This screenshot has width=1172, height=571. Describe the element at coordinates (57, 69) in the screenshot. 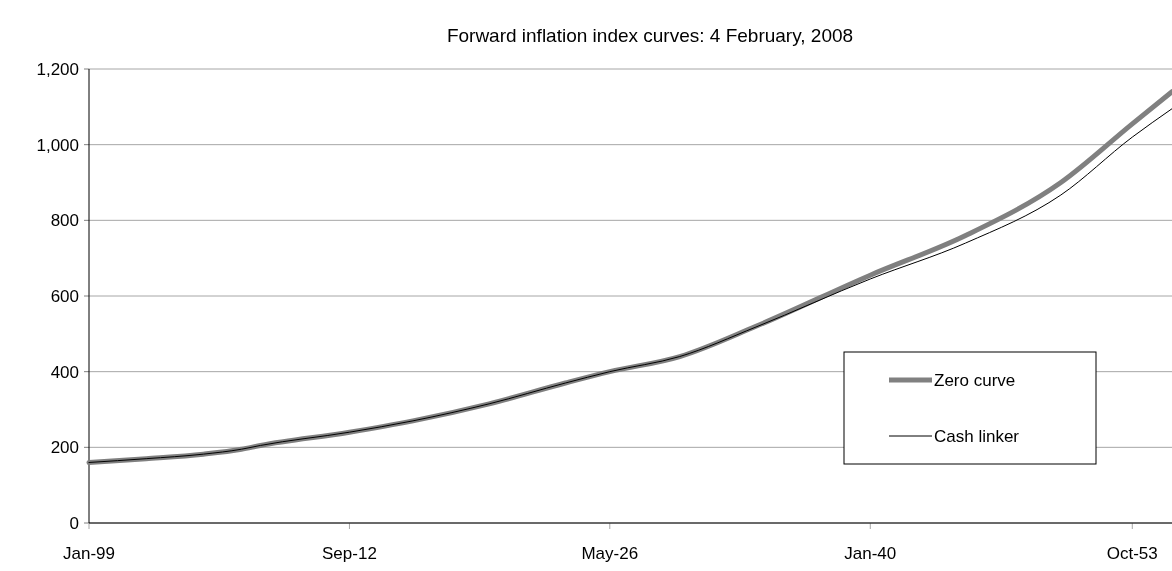

I see `y-tick-label: 1,200` at that location.